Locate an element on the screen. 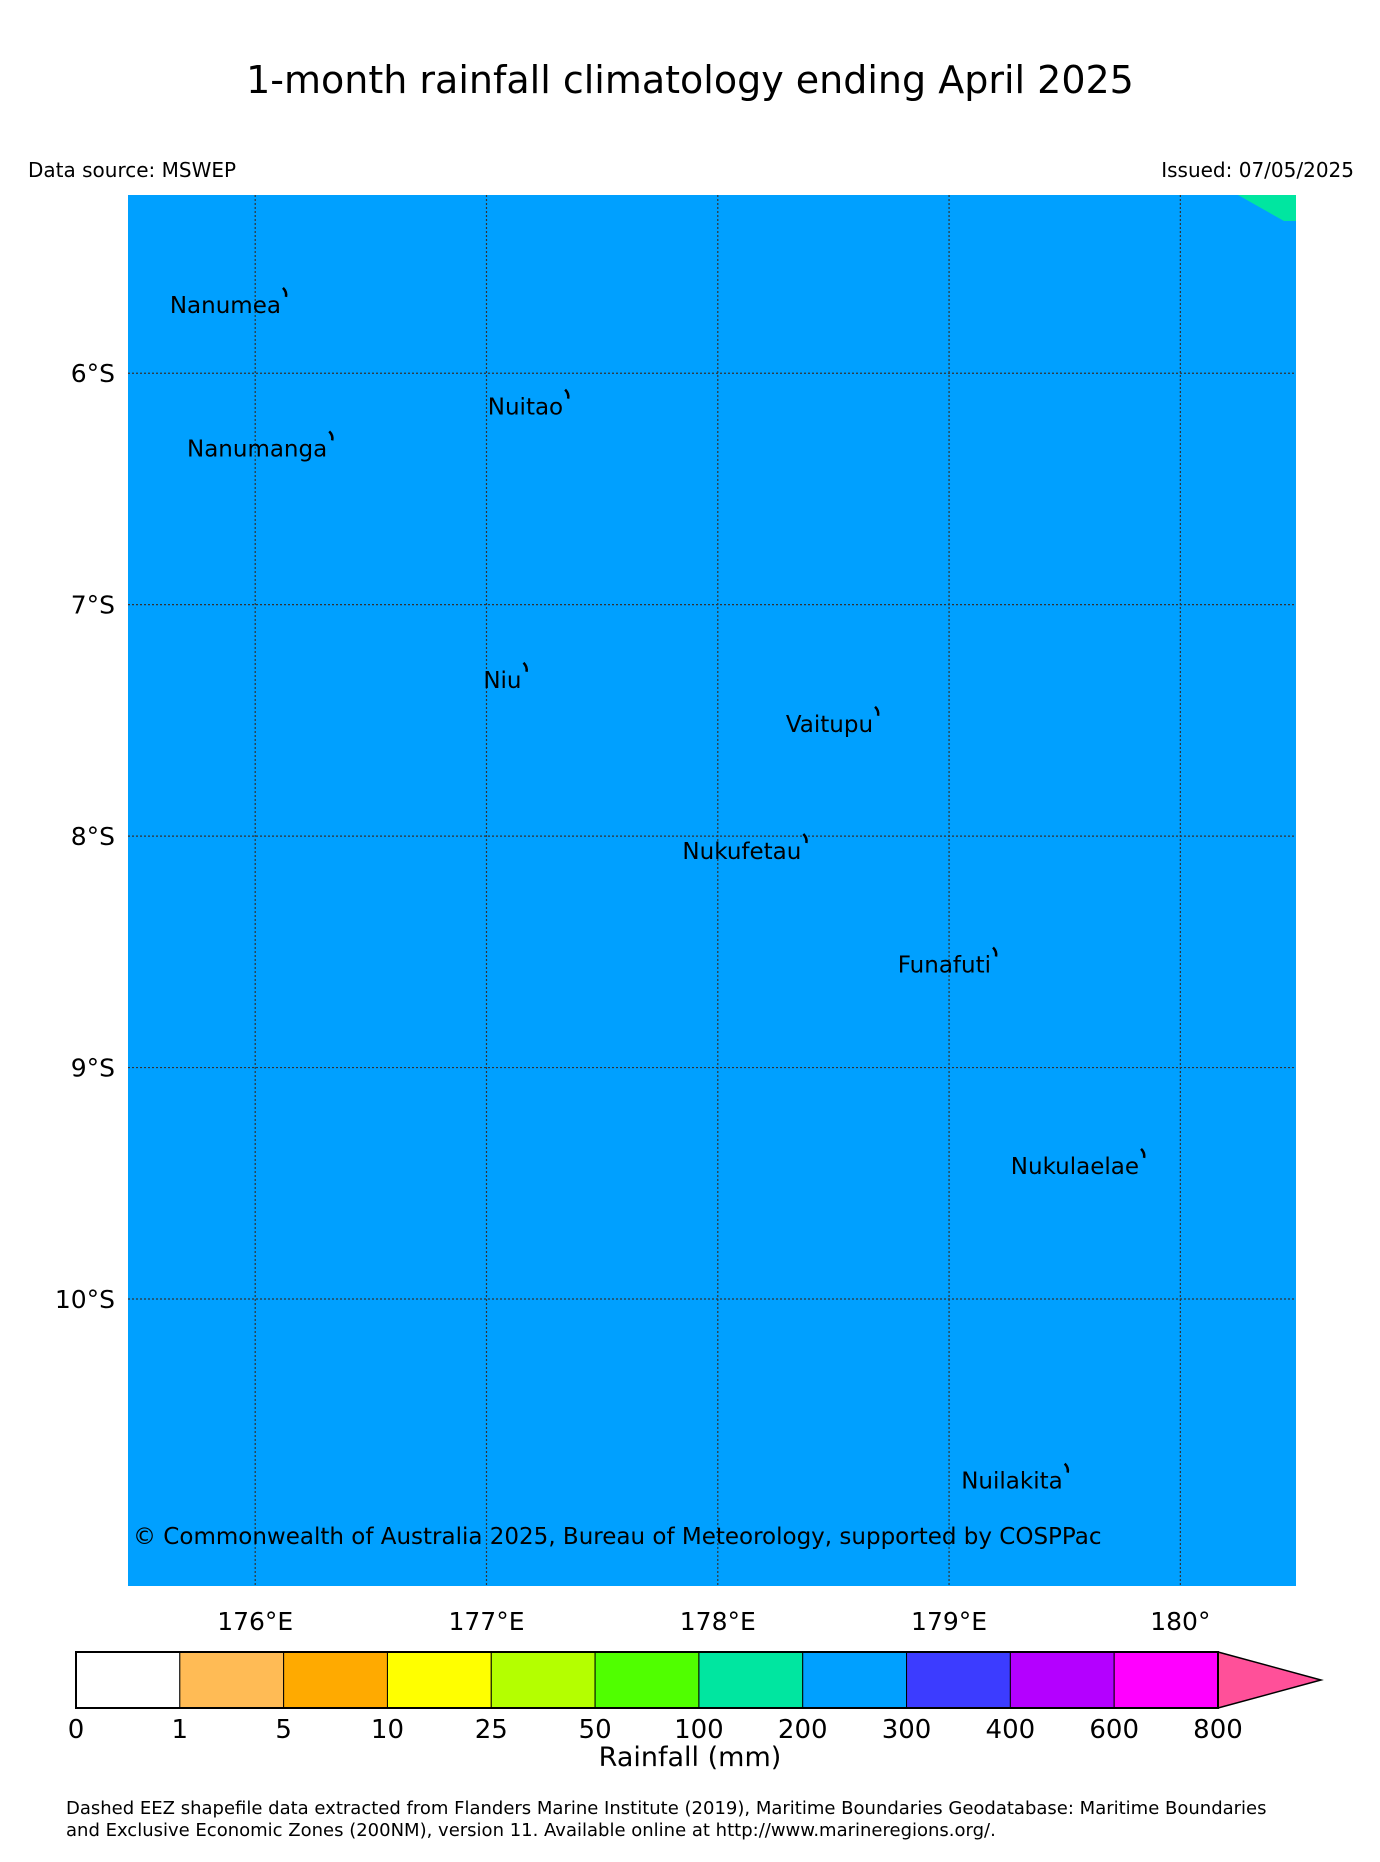  colorbar-outline is located at coordinates (647, 1680).